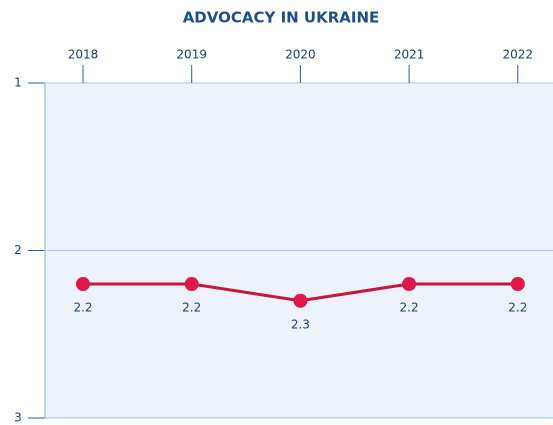  What do you see at coordinates (300, 324) in the screenshot?
I see `data-label: 2.3` at bounding box center [300, 324].